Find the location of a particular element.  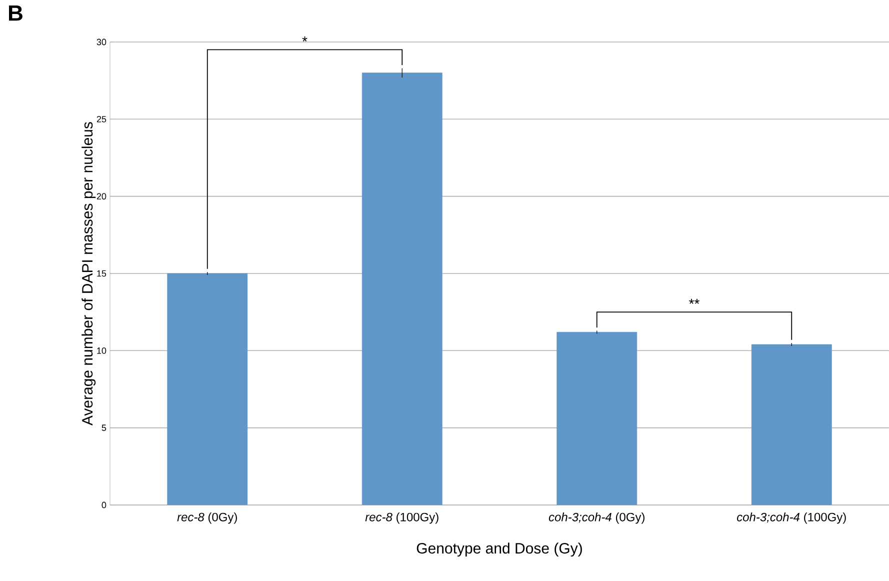

annotation: ** is located at coordinates (694, 301).